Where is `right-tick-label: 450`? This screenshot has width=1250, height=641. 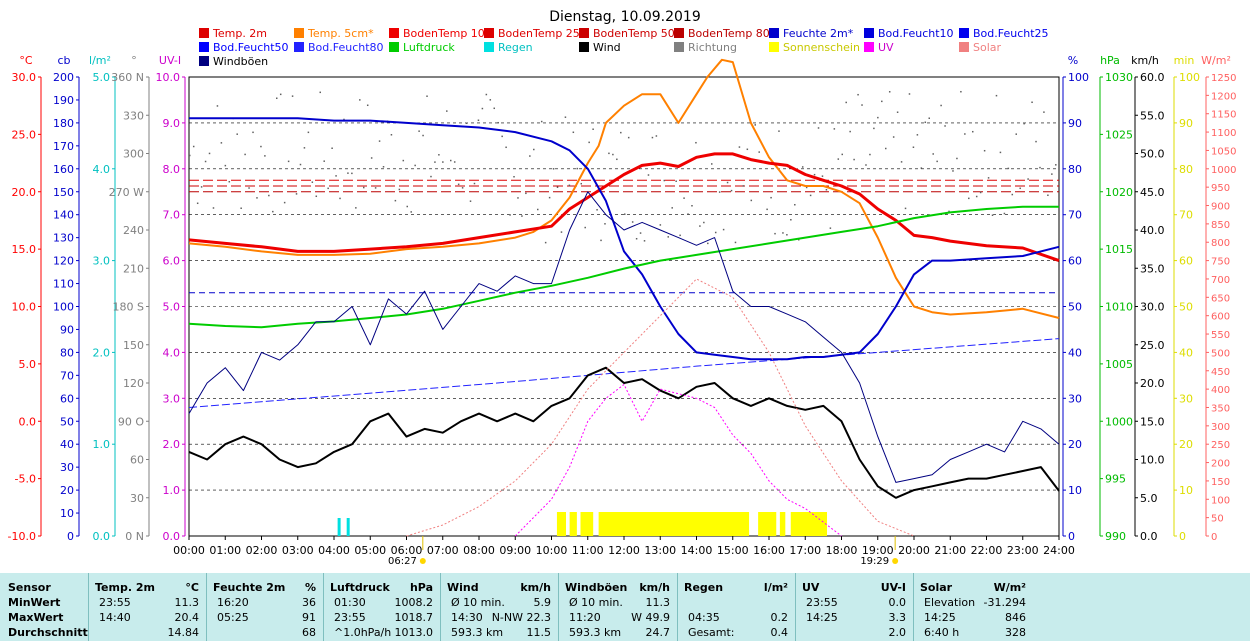
right-tick-label: 450 is located at coordinates (1220, 372).